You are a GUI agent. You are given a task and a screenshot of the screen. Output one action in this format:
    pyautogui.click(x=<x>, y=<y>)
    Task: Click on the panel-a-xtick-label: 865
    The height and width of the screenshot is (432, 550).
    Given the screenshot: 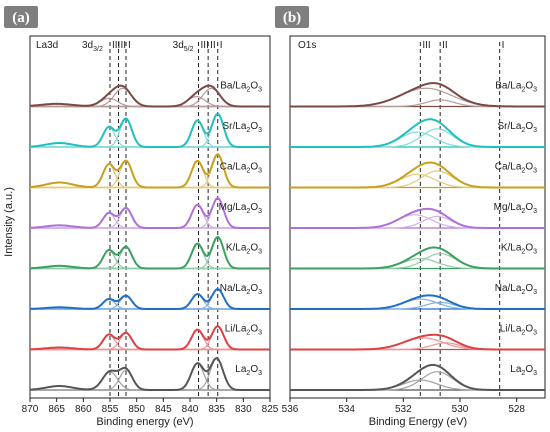 What is the action you would take?
    pyautogui.click(x=56, y=409)
    